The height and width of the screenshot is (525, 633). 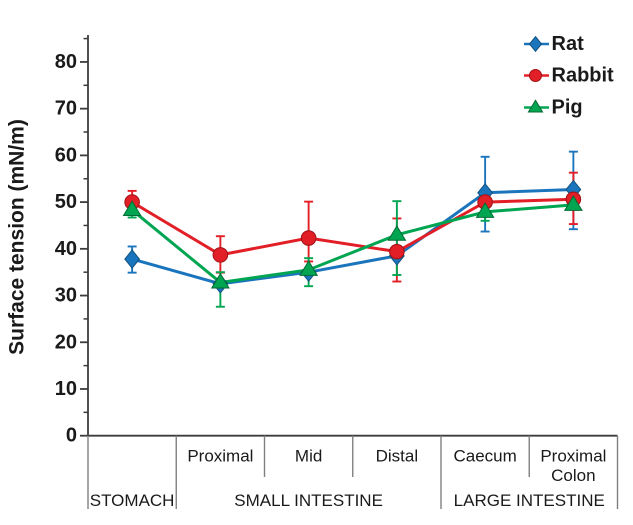 I want to click on region-label: LARGE INTESTINE, so click(x=529, y=500).